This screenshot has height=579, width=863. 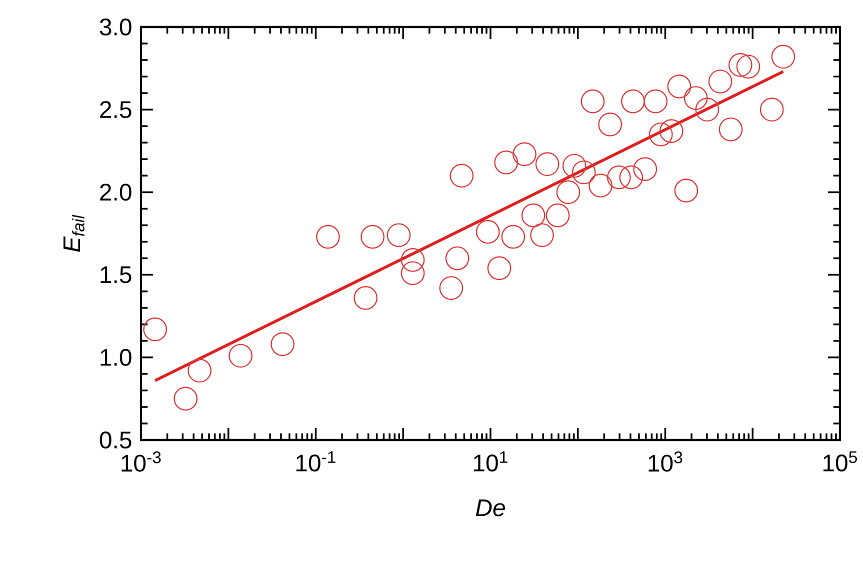 What do you see at coordinates (116, 275) in the screenshot?
I see `y-tick-label: 1.5` at bounding box center [116, 275].